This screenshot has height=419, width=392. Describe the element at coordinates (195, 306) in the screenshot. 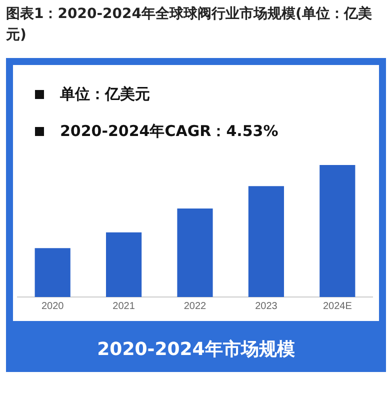

I see `x-tick-label: 2022` at that location.